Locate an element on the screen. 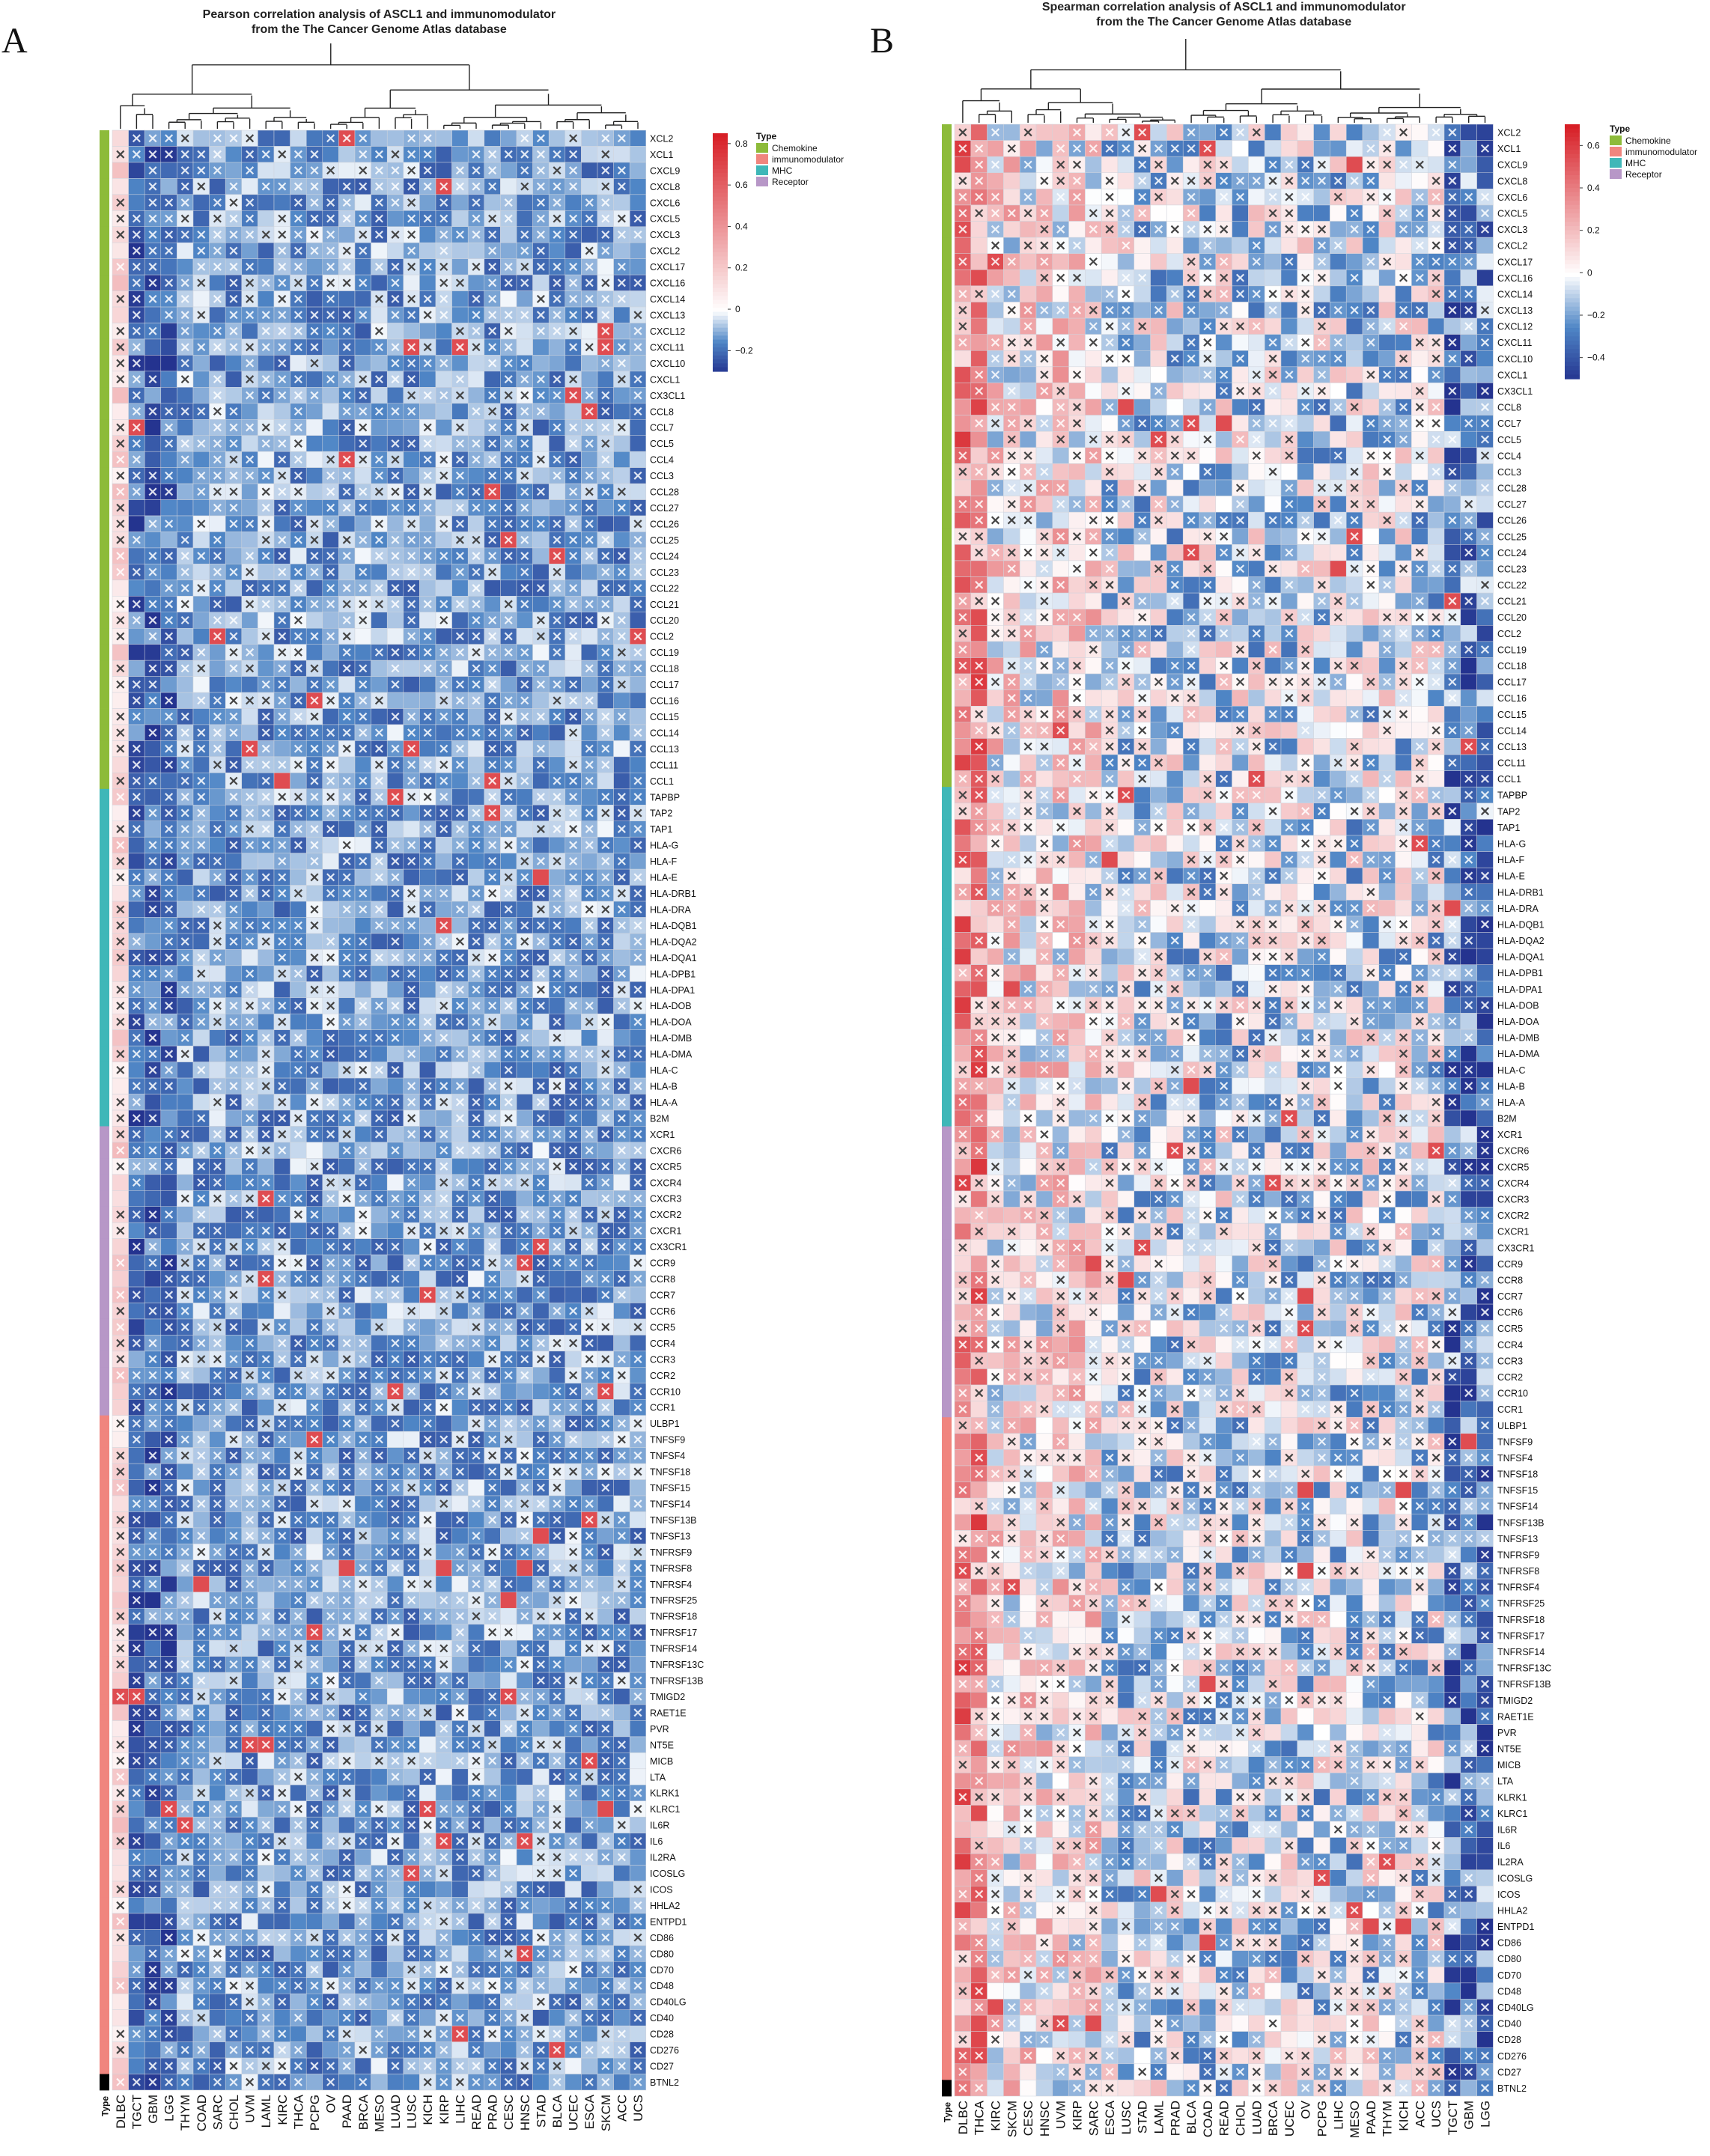 The height and width of the screenshot is (2156, 1710). panel-label: A is located at coordinates (15, 41).